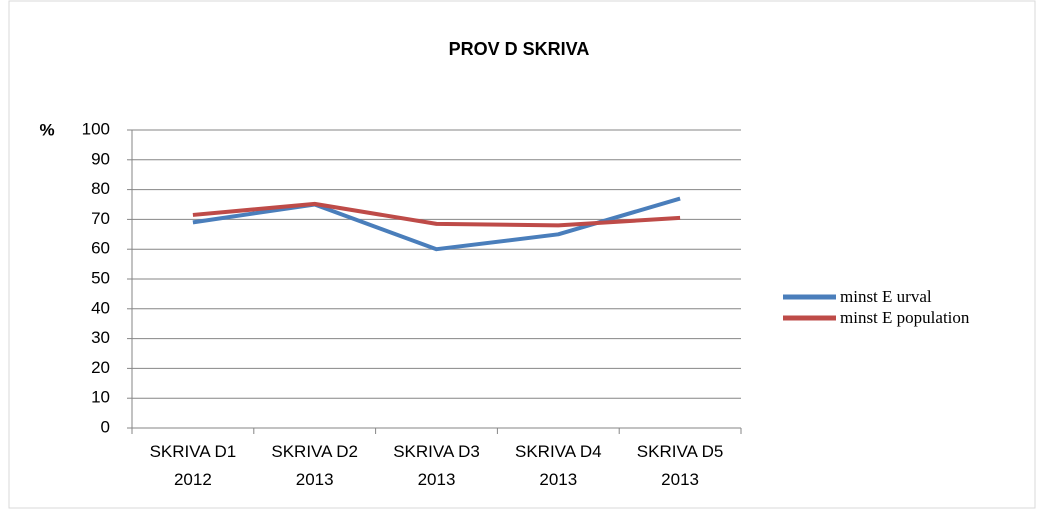 This screenshot has width=1038, height=510. What do you see at coordinates (436, 465) in the screenshot?
I see `x-tick-label: SKRIVA D3 2013` at bounding box center [436, 465].